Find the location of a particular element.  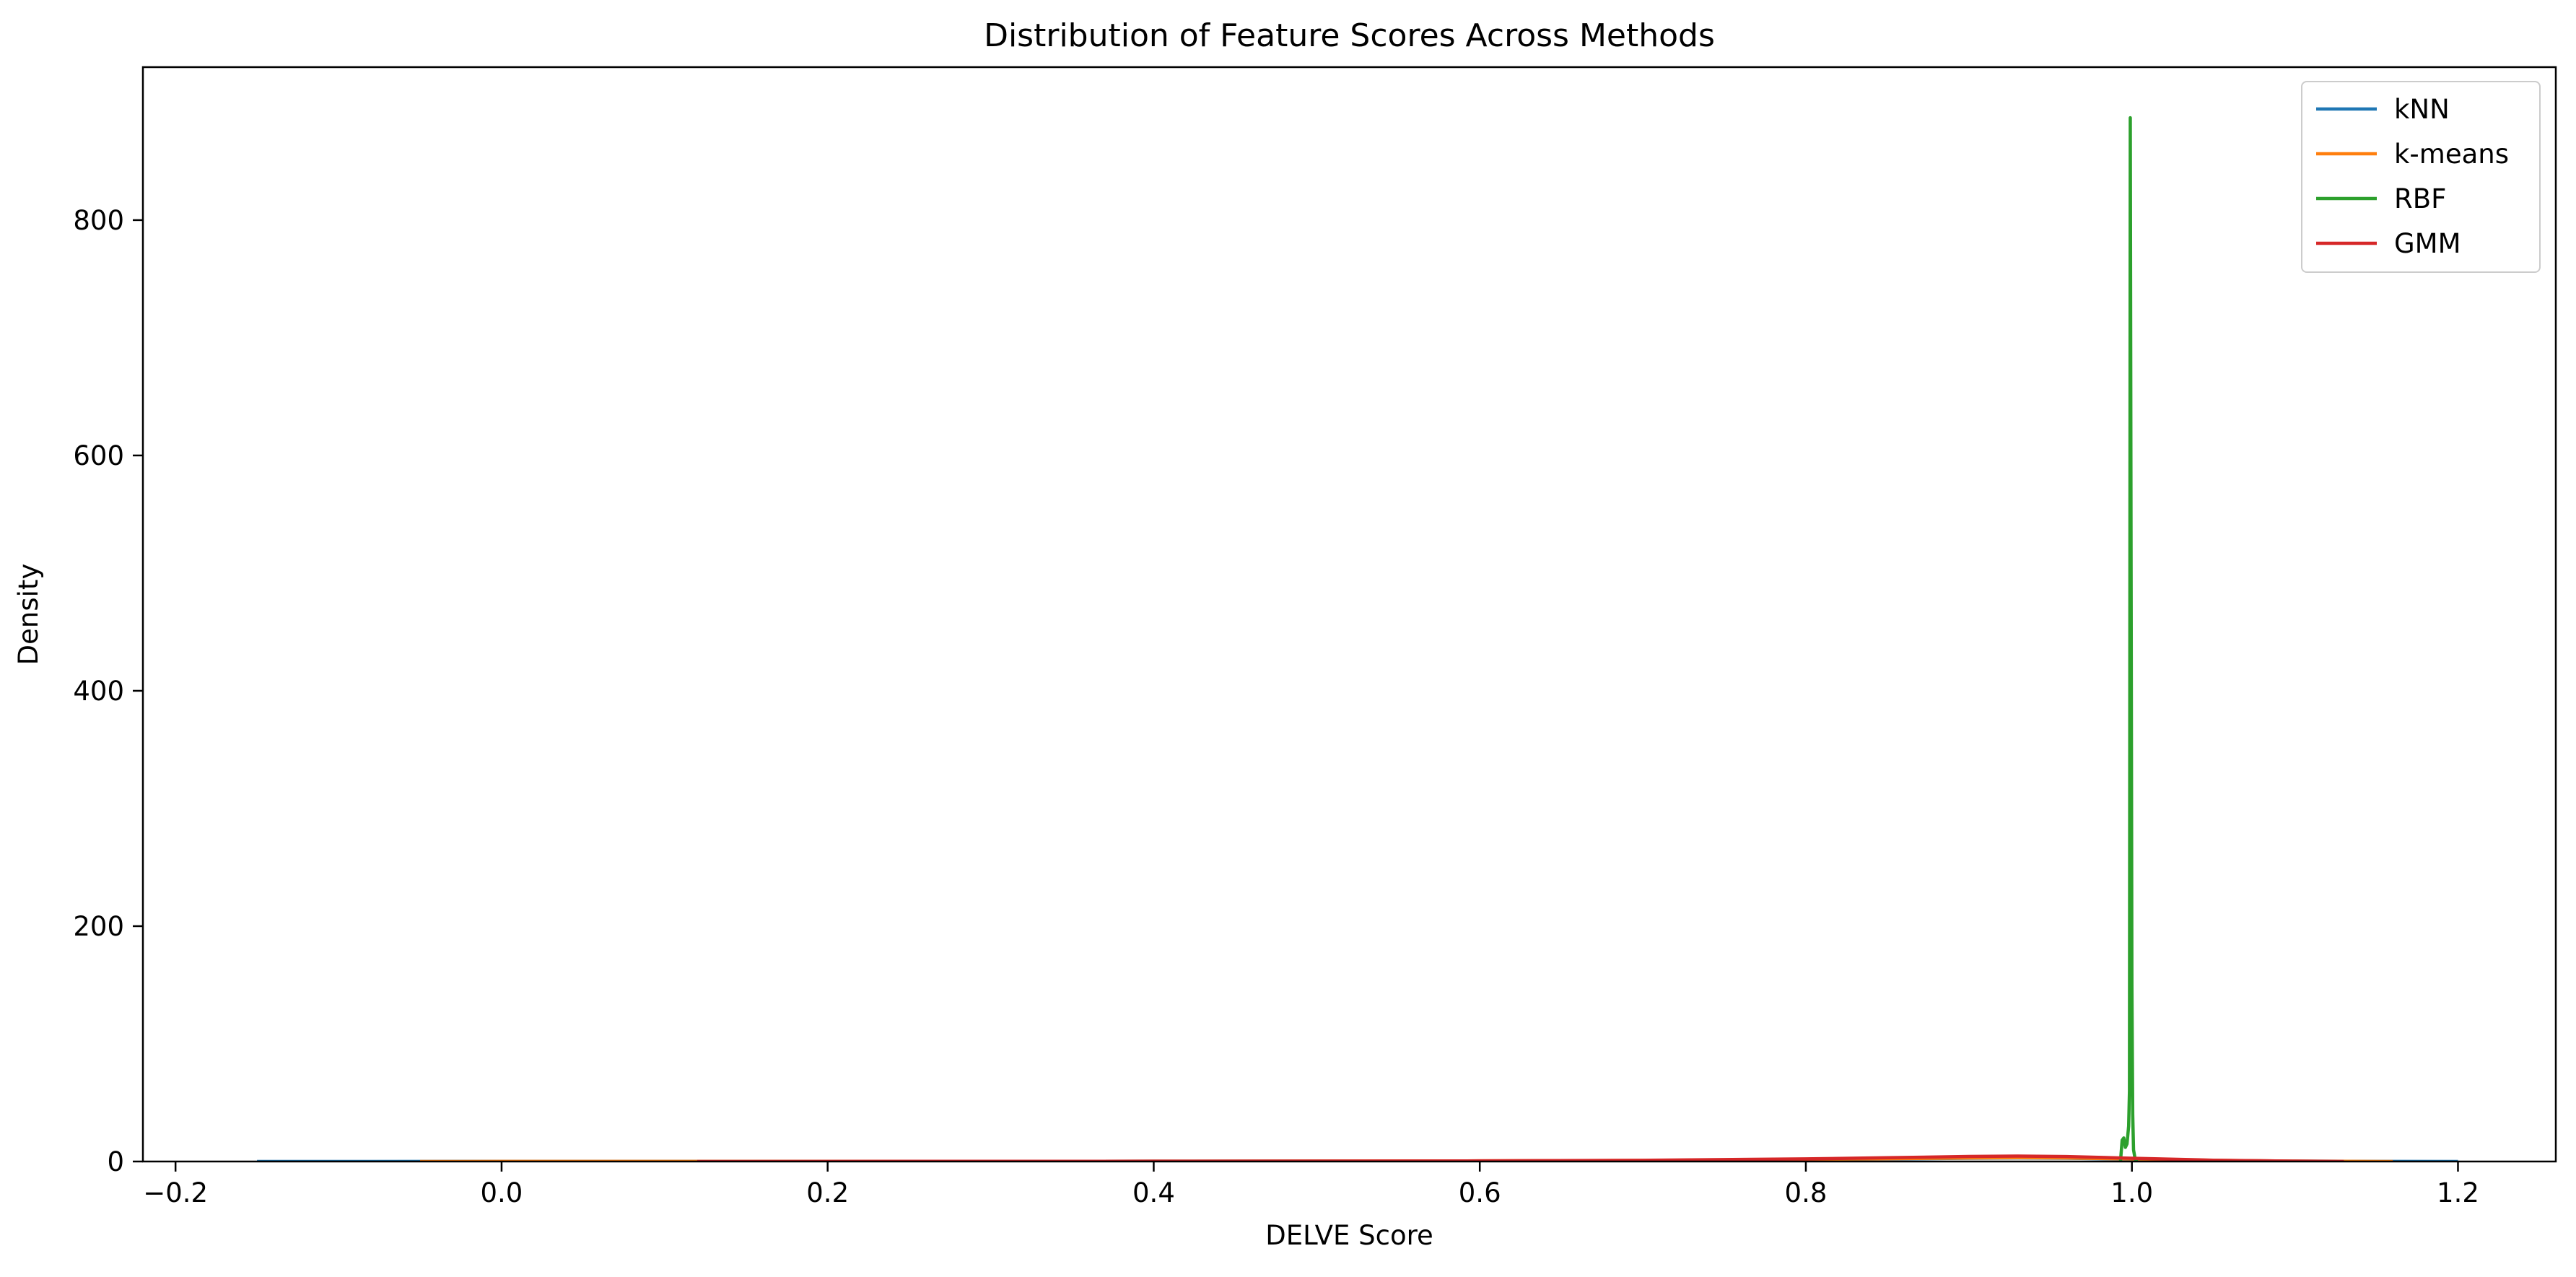

series-line-rbf is located at coordinates (2128, 638).